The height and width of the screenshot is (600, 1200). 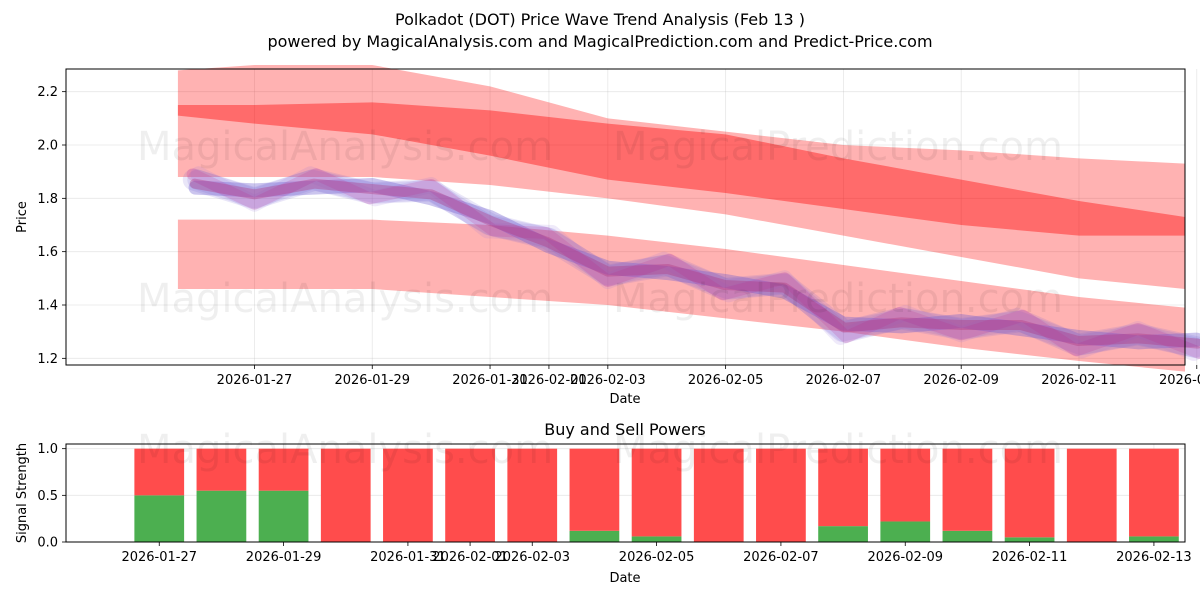 I want to click on signal-x-tick-label: 2026-01-31, so click(x=408, y=557).